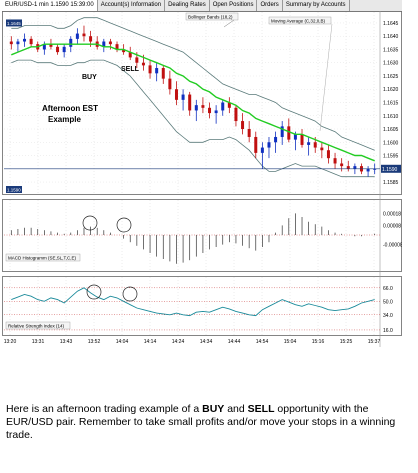 This screenshot has width=418, height=473. Describe the element at coordinates (270, 5) in the screenshot. I see `tab-orders: Orders` at that location.